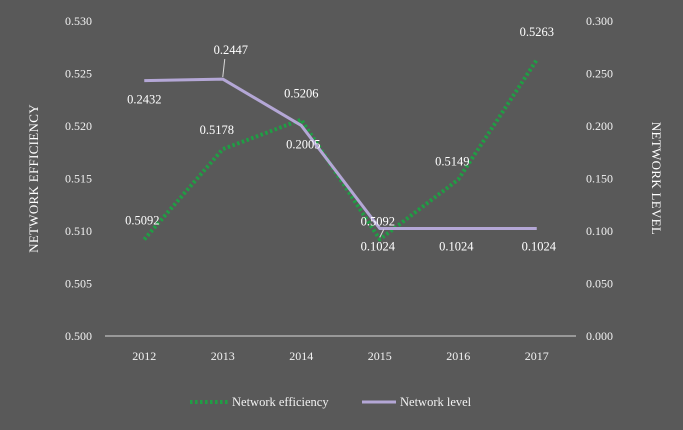 The width and height of the screenshot is (683, 430). I want to click on data-label-network-efficiency: 0.5178, so click(217, 130).